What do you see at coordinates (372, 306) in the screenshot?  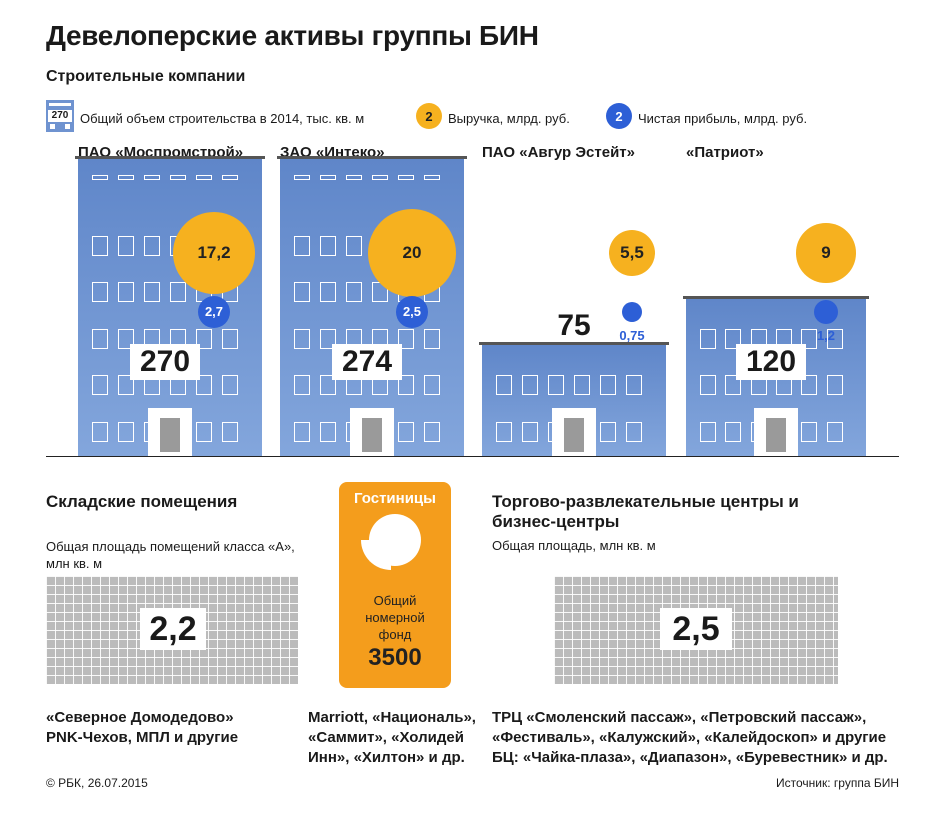 I see `building-inteko` at bounding box center [372, 306].